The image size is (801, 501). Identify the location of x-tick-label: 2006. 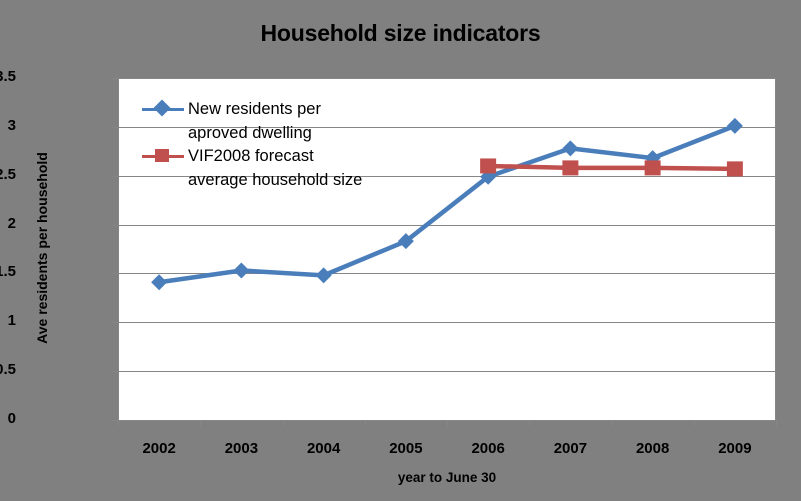
(488, 448).